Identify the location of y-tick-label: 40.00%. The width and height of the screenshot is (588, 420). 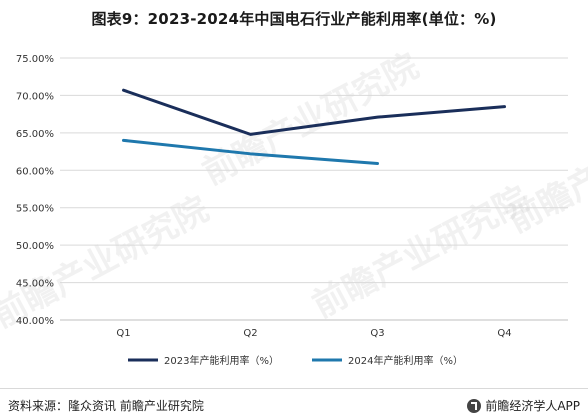
(35, 321).